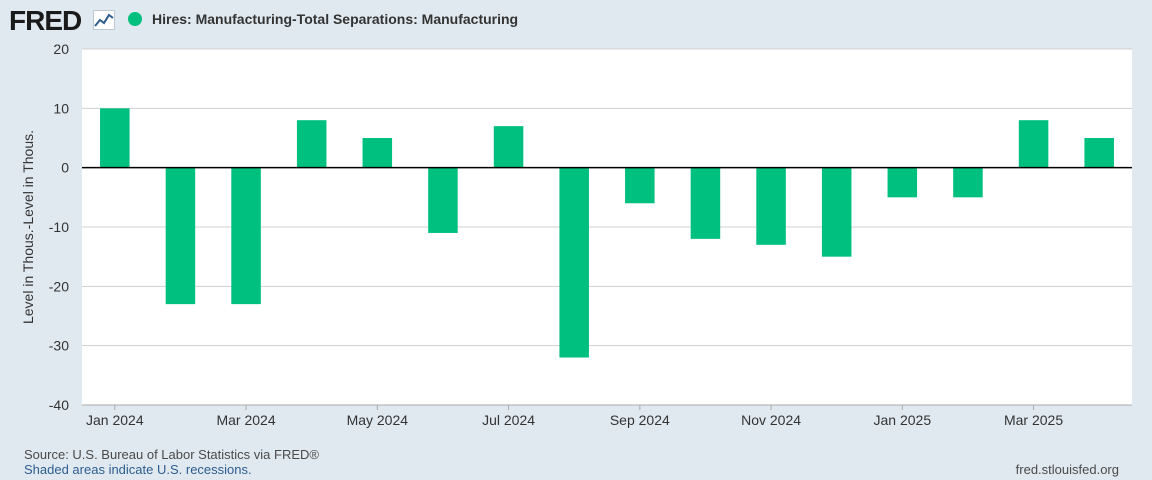 This screenshot has height=480, width=1152. Describe the element at coordinates (65, 168) in the screenshot. I see `y-tick-label: 0` at that location.